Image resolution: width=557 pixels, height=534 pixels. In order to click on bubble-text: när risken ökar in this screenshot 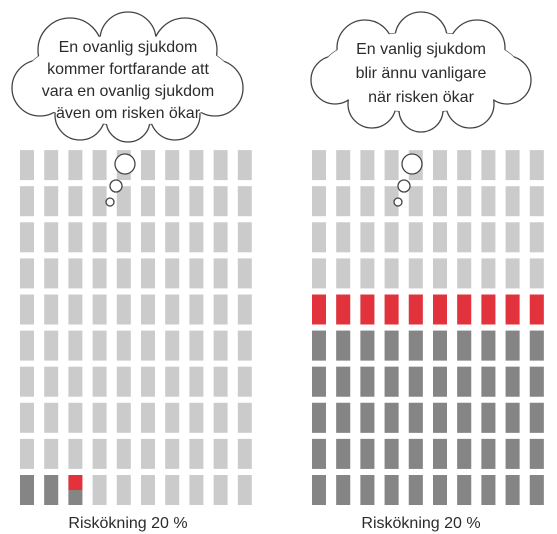, I will do `click(421, 97)`.